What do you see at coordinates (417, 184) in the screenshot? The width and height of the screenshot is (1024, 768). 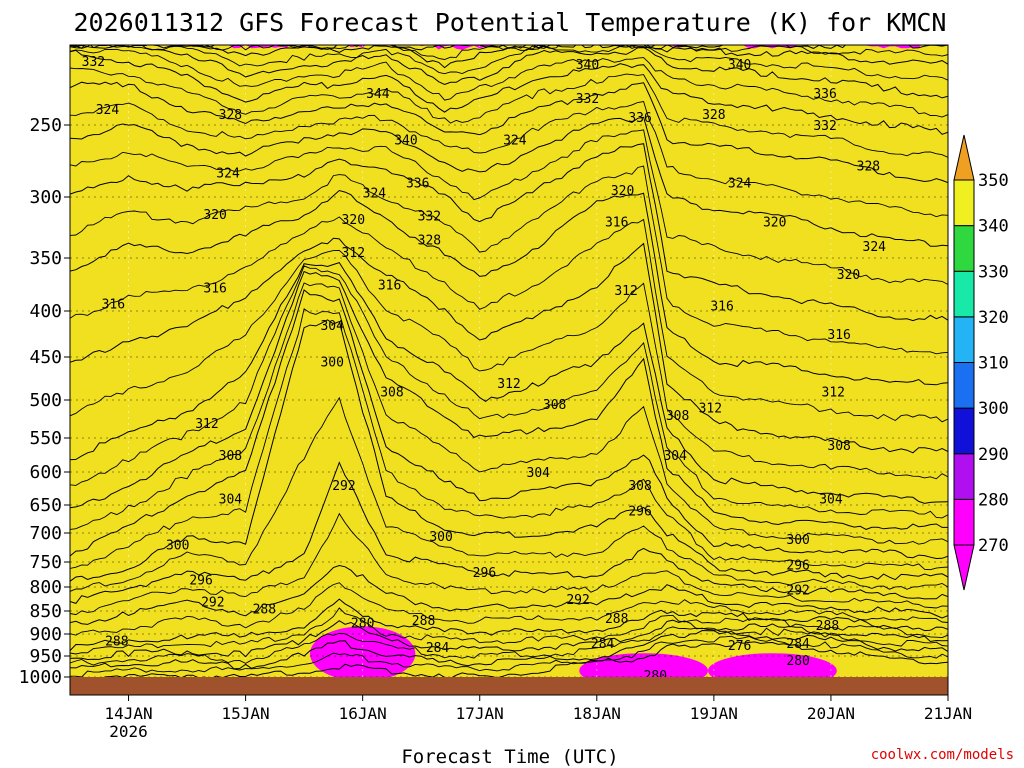 I see `contour-label-17: 336` at bounding box center [417, 184].